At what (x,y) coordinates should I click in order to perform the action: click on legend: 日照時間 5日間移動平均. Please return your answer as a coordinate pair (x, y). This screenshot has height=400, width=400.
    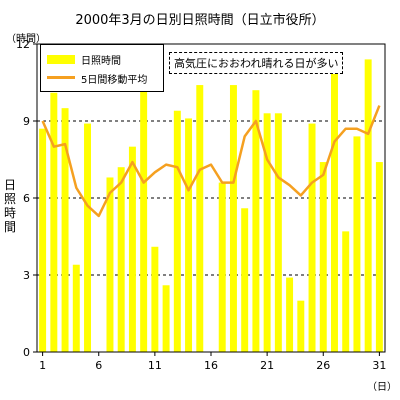
    Looking at the image, I should click on (102, 68).